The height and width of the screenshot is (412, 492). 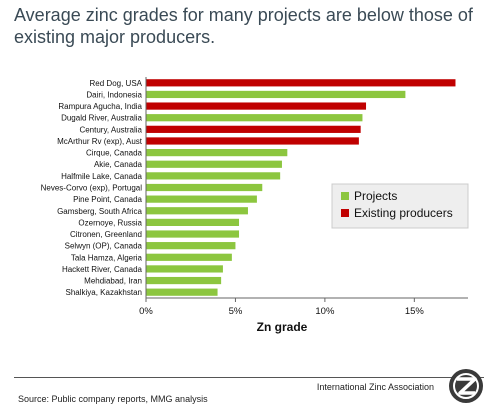 I want to click on category-label-selwyn-op-canada: Selwyn (OP), Canada, so click(x=104, y=246).